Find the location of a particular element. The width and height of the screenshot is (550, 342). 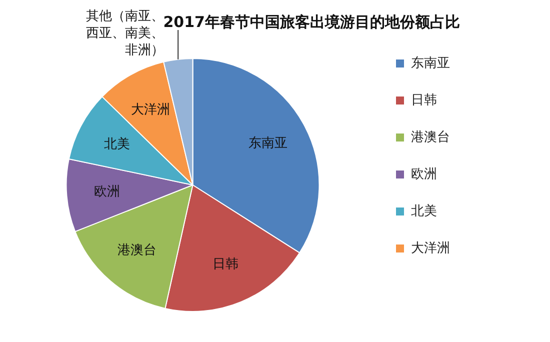

legend-label: 港澳台 is located at coordinates (430, 137).